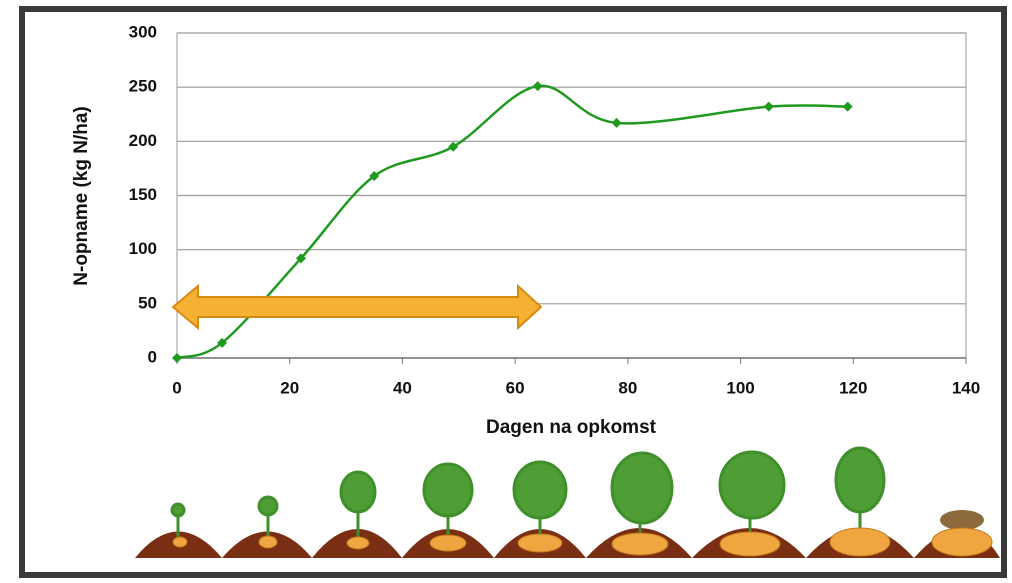 The height and width of the screenshot is (583, 1012). Describe the element at coordinates (147, 302) in the screenshot. I see `y-tick-label: 50` at that location.